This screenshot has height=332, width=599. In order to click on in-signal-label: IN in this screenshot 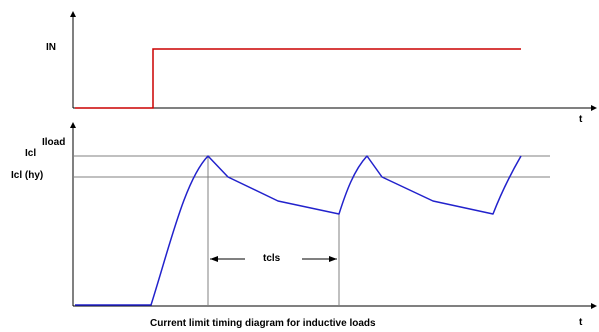, I will do `click(51, 47)`.